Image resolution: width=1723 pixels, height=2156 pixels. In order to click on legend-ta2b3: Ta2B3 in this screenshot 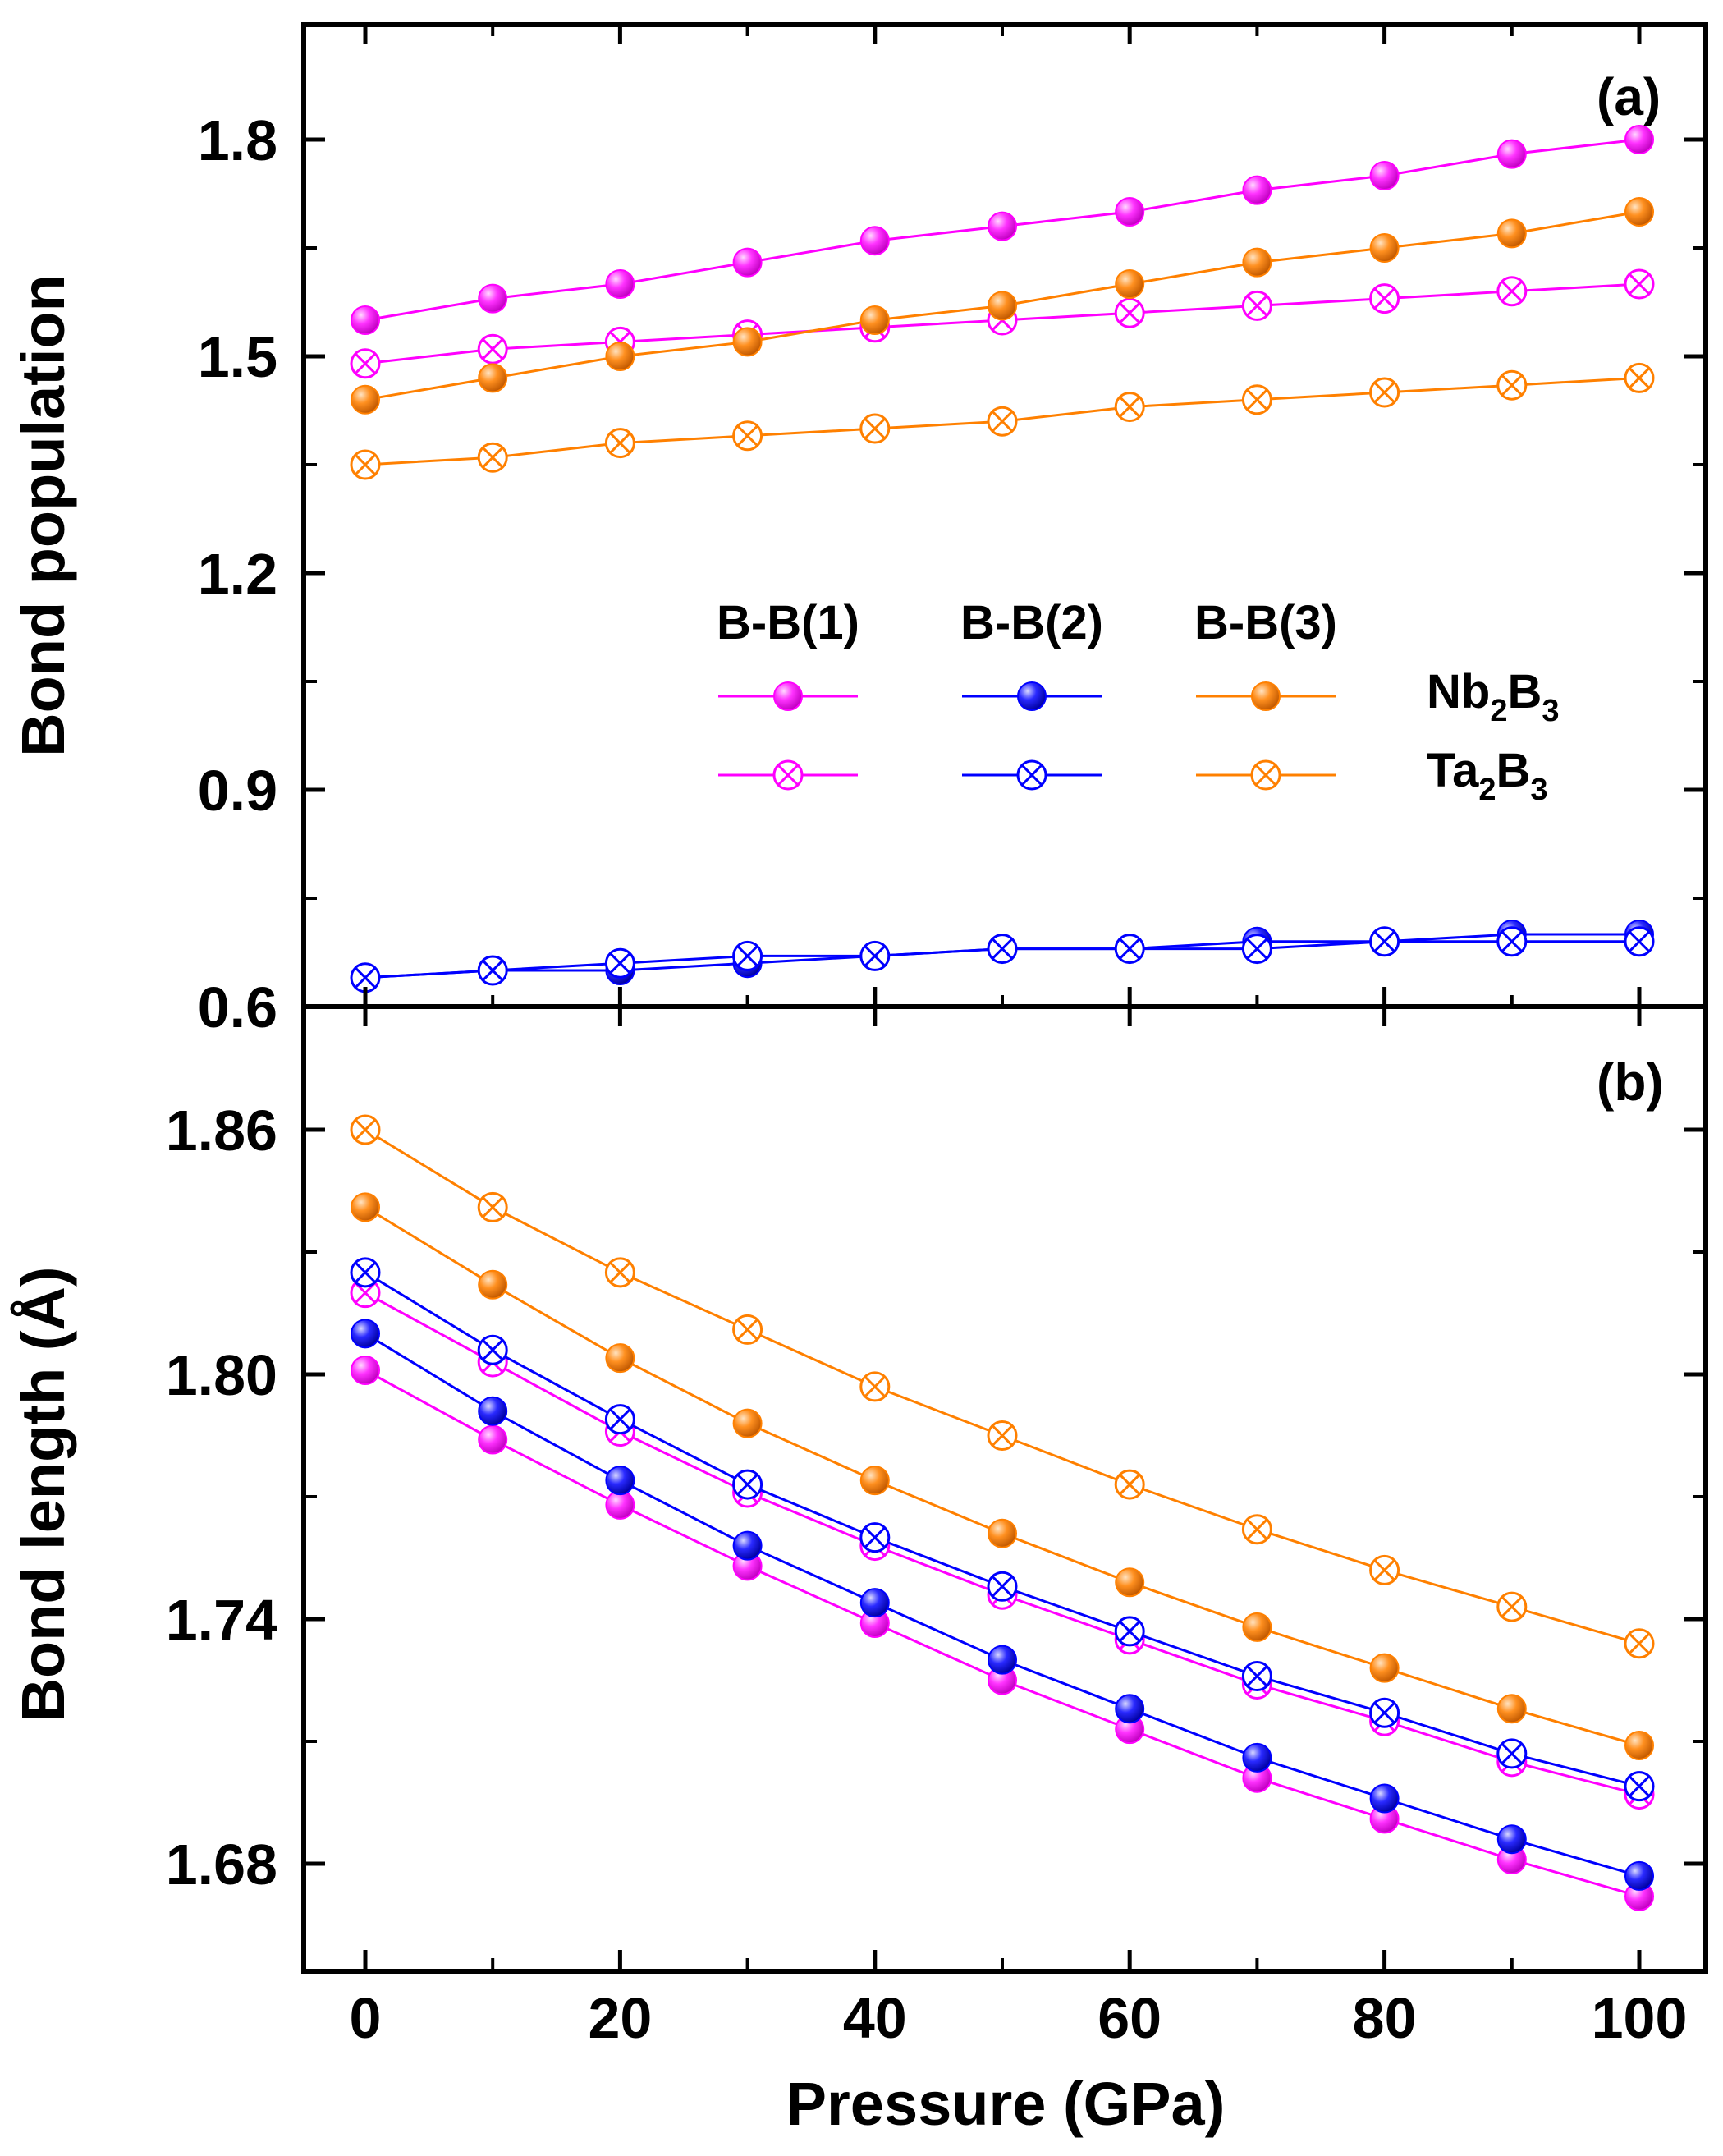, I will do `click(1487, 775)`.